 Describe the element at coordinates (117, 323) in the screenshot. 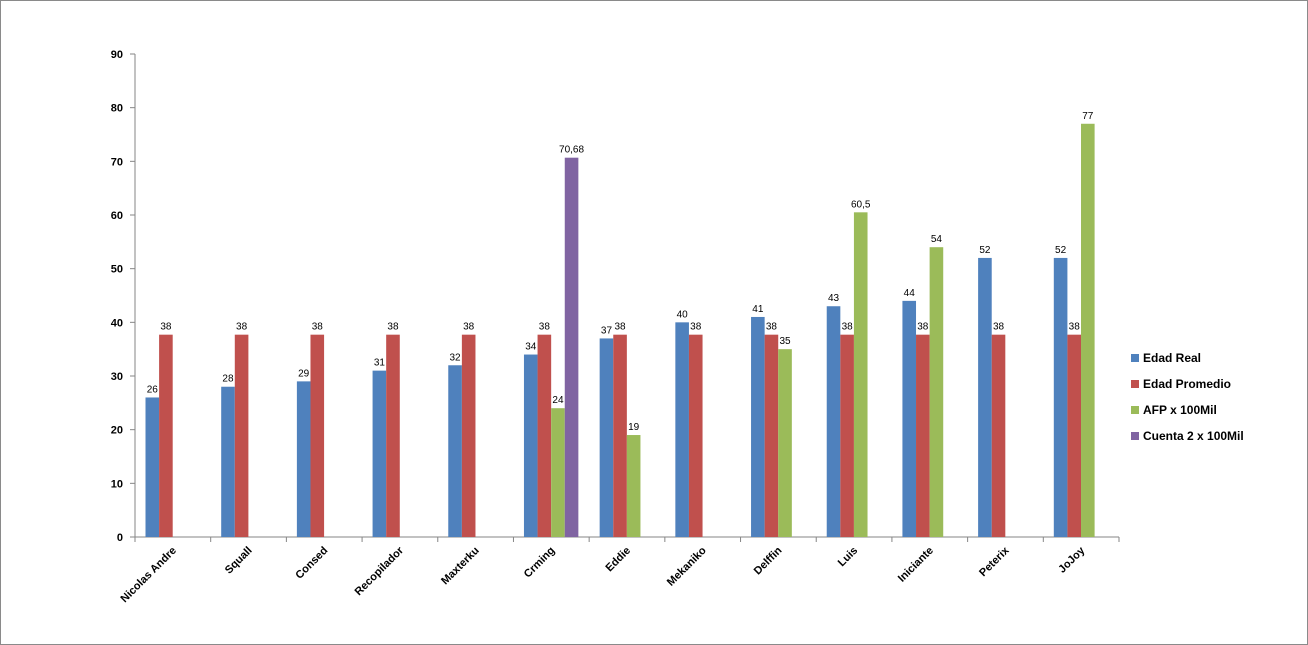

I see `y-tick-label: 40` at that location.